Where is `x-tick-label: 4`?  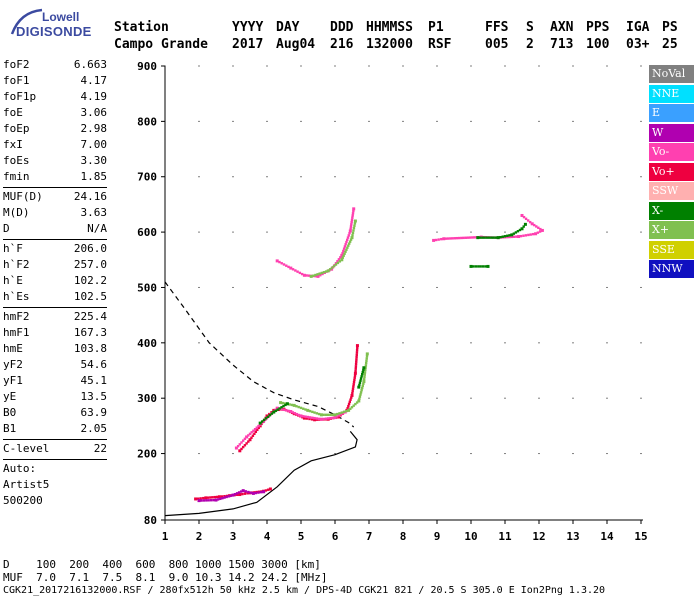
x-tick-label: 4 is located at coordinates (267, 536).